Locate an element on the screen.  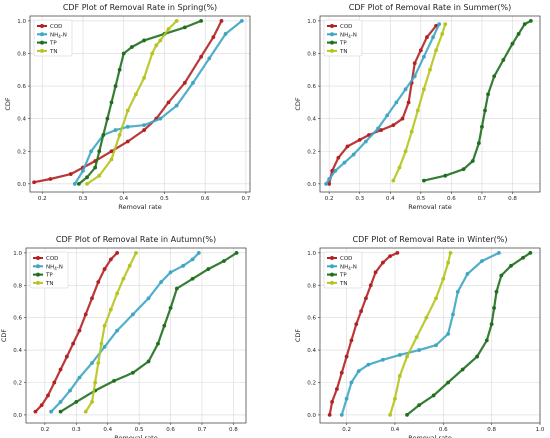
y-tick-label: 1.0 is located at coordinates (311, 254).